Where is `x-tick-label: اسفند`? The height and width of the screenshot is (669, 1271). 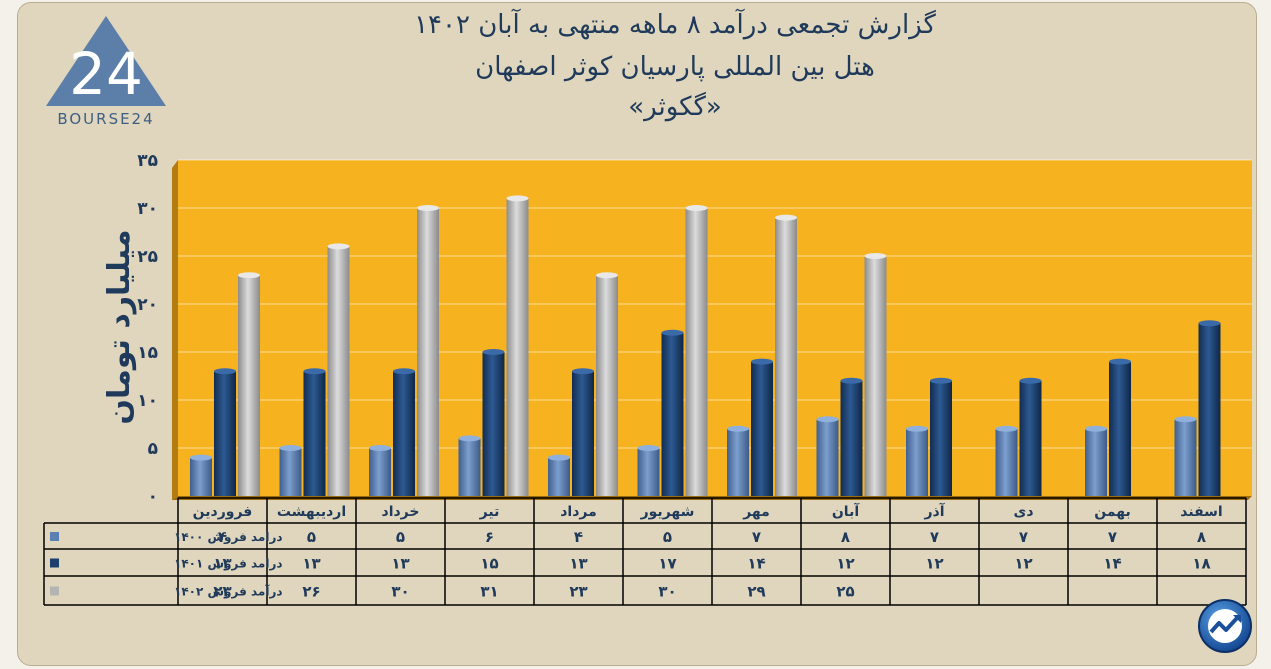 x-tick-label: اسفند is located at coordinates (1201, 512).